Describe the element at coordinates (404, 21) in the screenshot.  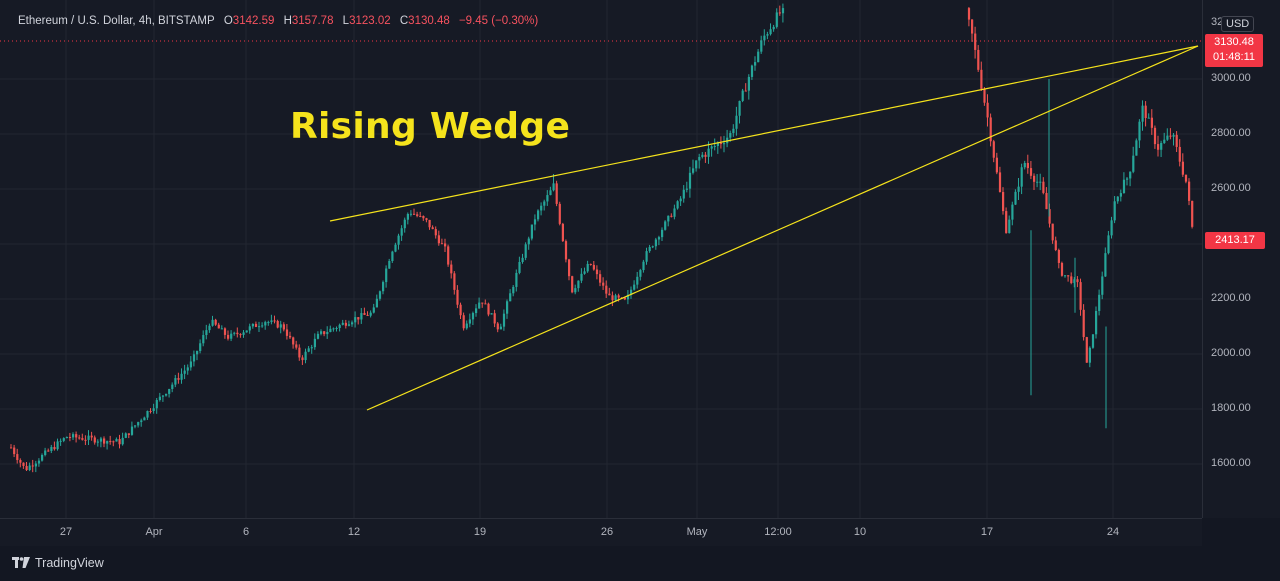
I see `close-label: C` at that location.